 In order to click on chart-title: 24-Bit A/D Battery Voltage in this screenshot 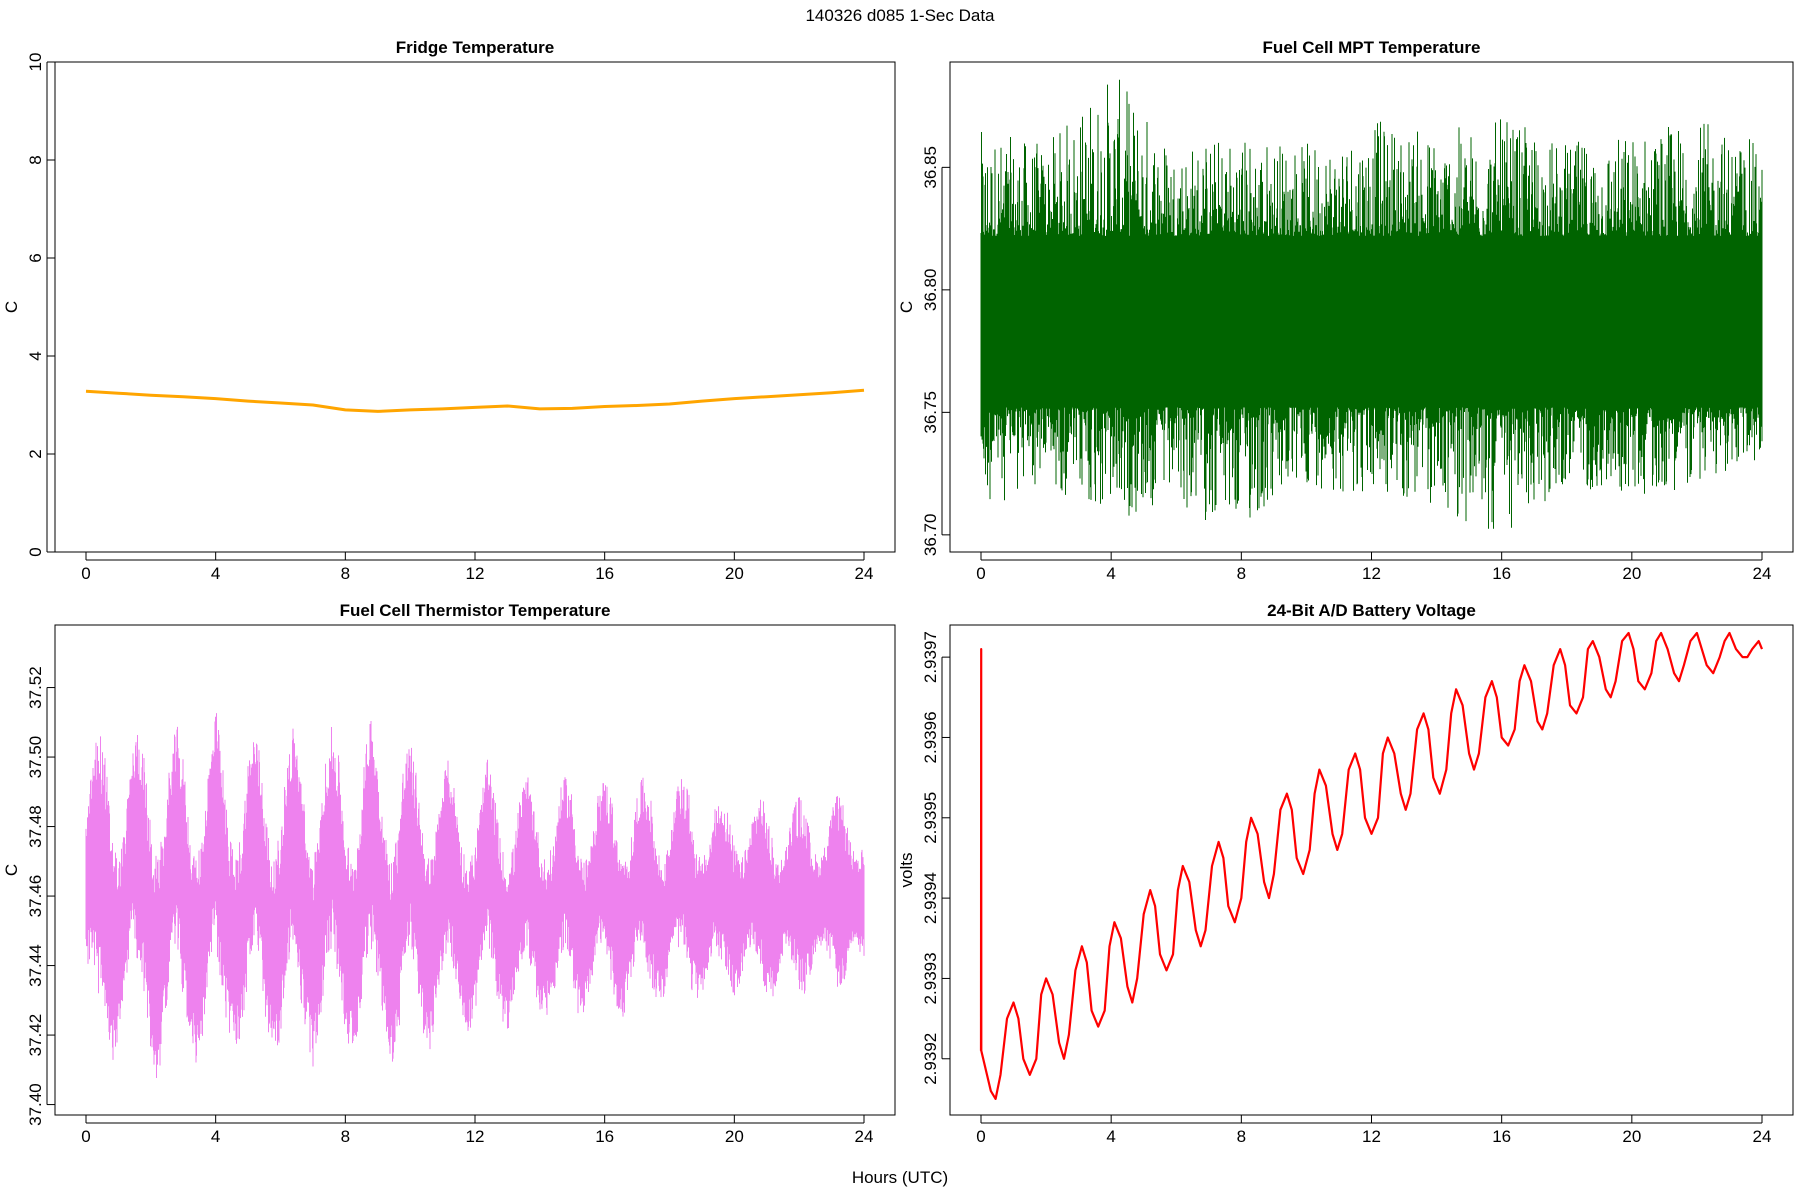, I will do `click(1371, 610)`.